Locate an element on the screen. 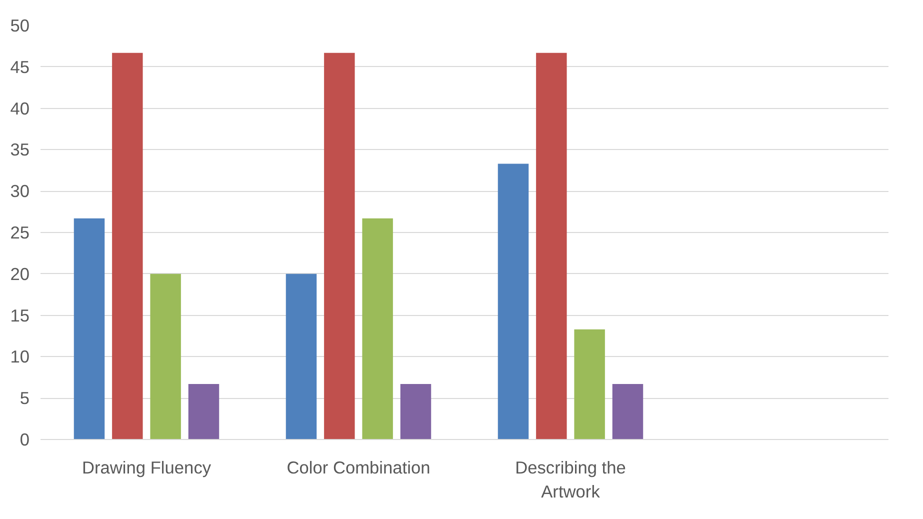 The image size is (923, 519). y-tick-label: 40 is located at coordinates (20, 108).